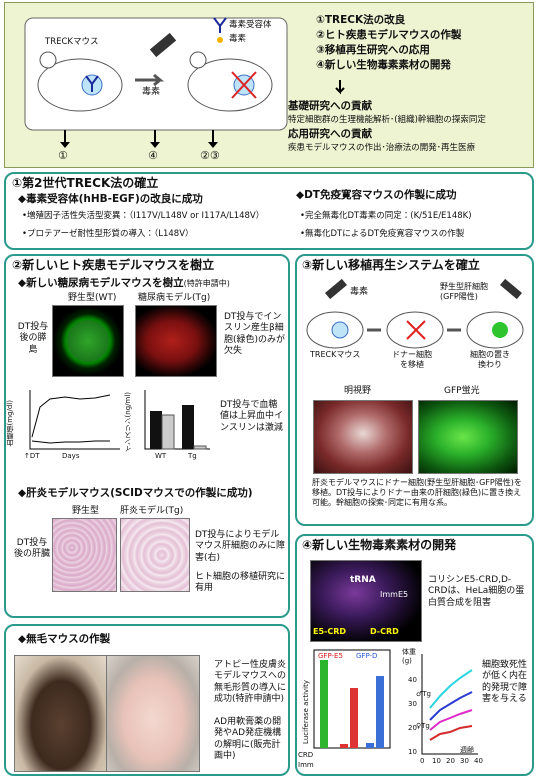 This screenshot has width=540, height=780. Describe the element at coordinates (450, 761) in the screenshot. I see `x-tick-label: 20` at that location.